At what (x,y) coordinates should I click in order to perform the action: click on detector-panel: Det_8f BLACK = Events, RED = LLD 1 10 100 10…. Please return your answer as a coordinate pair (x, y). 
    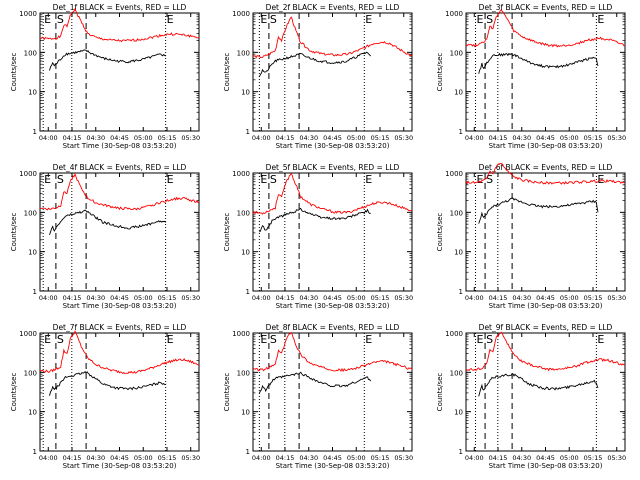
    Looking at the image, I should click on (318, 396).